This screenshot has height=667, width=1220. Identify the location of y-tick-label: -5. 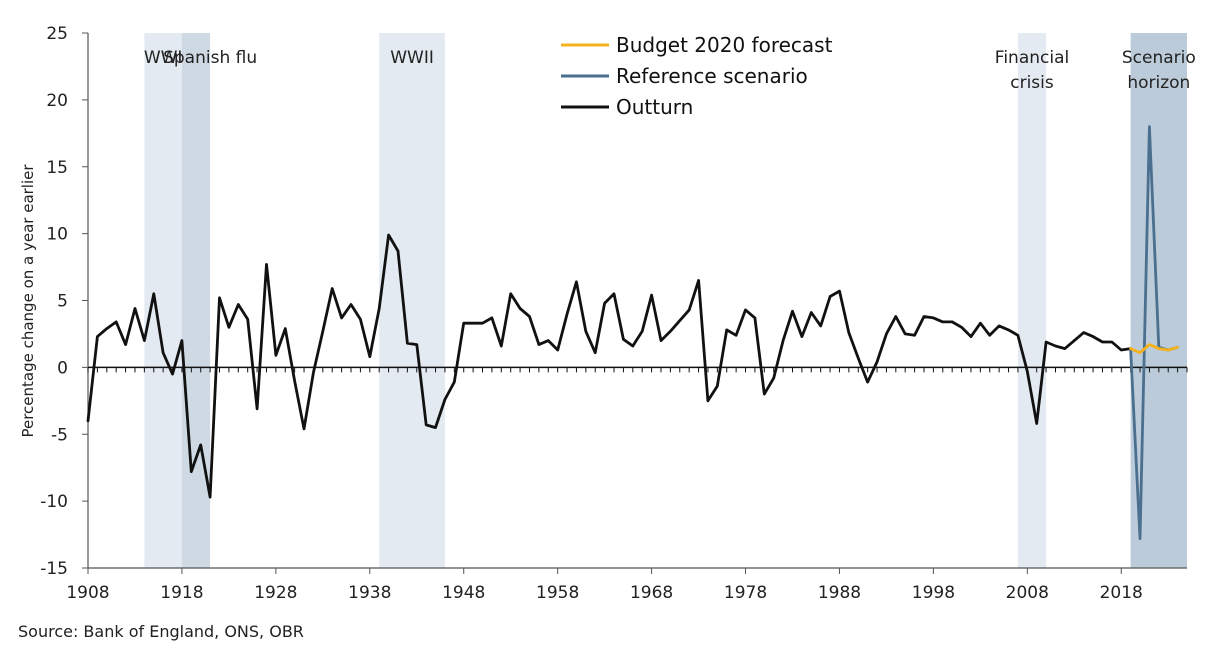
(59, 435).